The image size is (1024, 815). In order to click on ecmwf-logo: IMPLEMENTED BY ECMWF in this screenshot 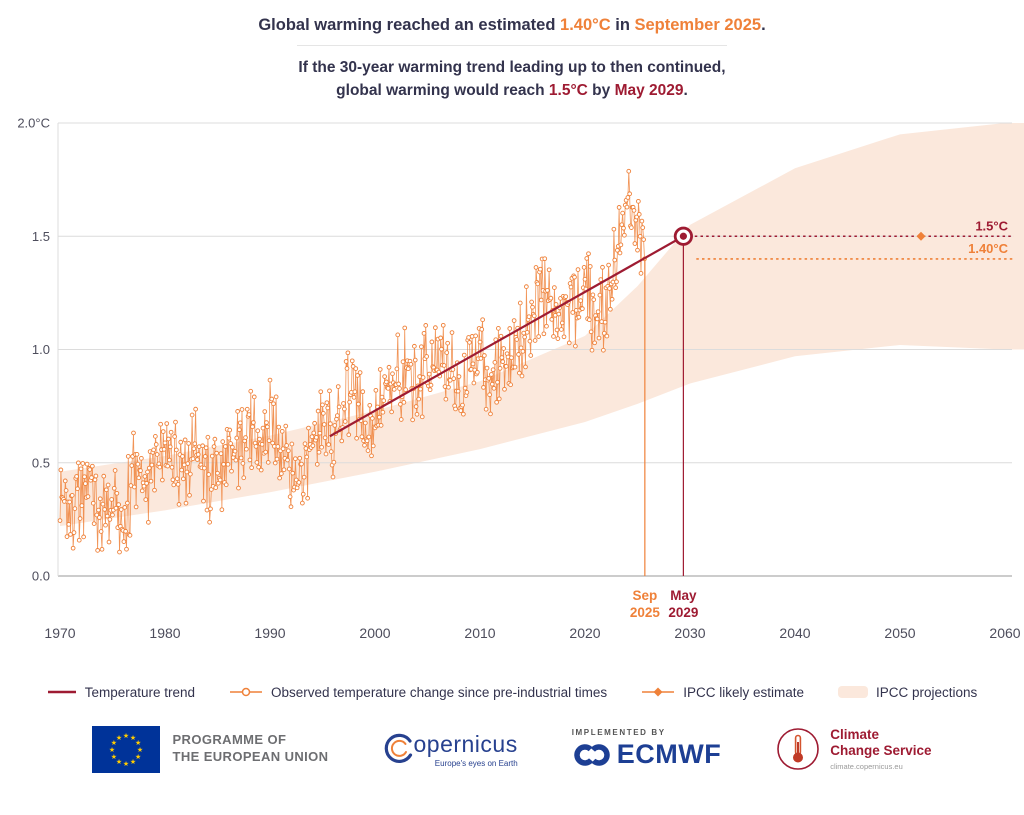, I will do `click(646, 748)`.